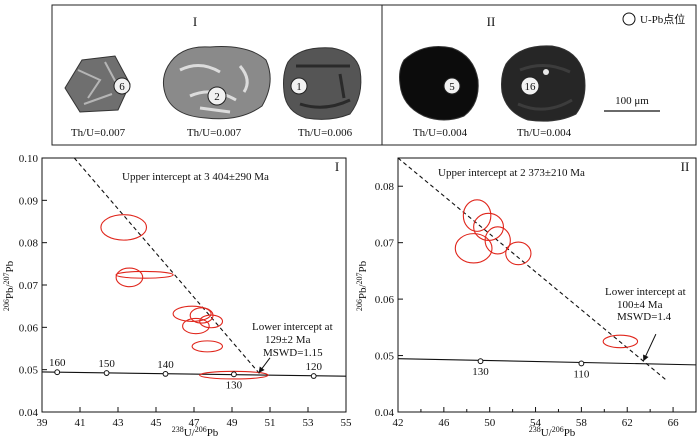 The width and height of the screenshot is (700, 441). Describe the element at coordinates (309, 423) in the screenshot. I see `x-tick-label: 53` at that location.